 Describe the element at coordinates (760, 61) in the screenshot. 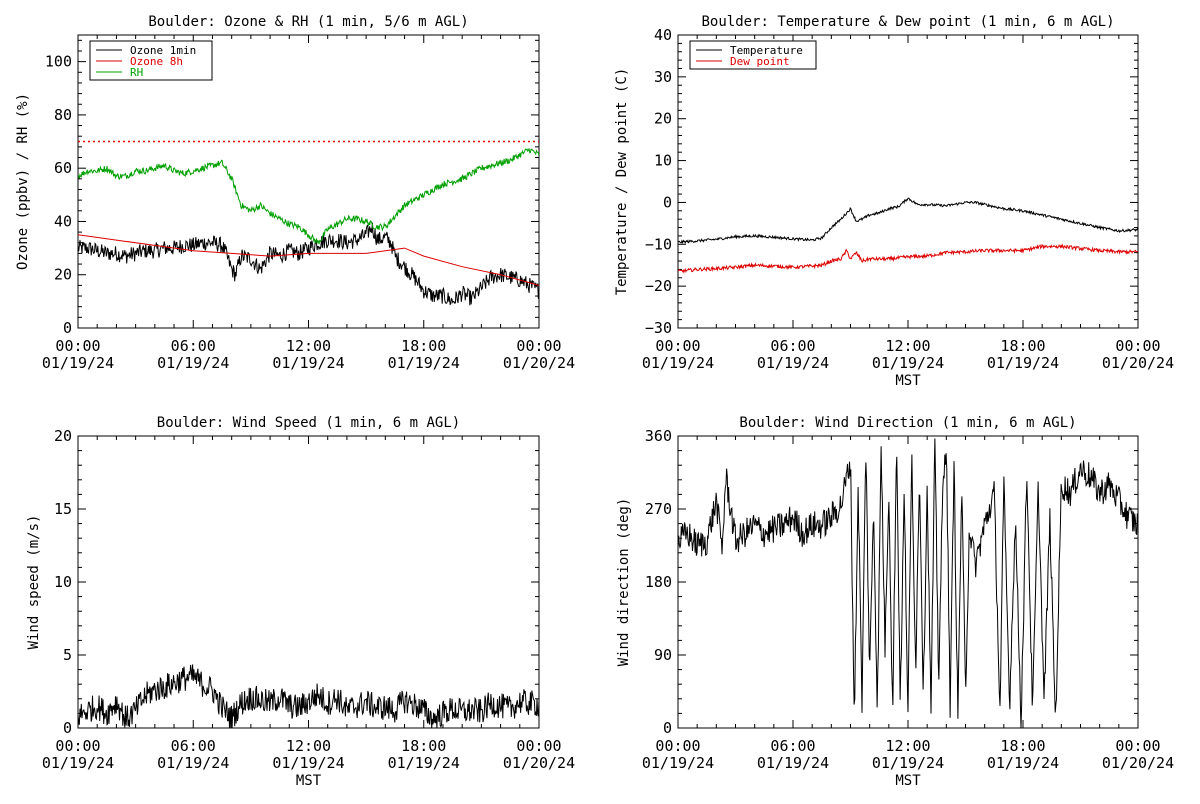

I see `legend-label: Dew point` at that location.